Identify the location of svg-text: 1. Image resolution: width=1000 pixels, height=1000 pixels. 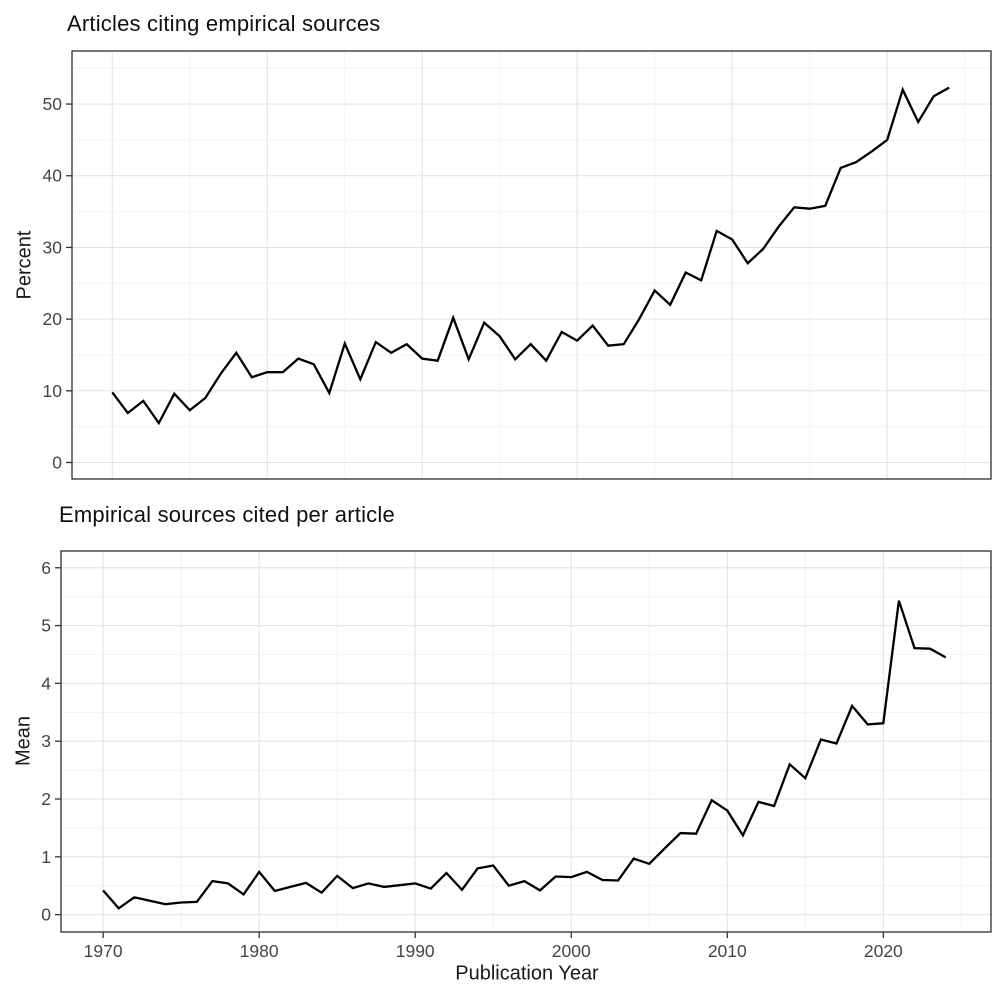
(46, 857).